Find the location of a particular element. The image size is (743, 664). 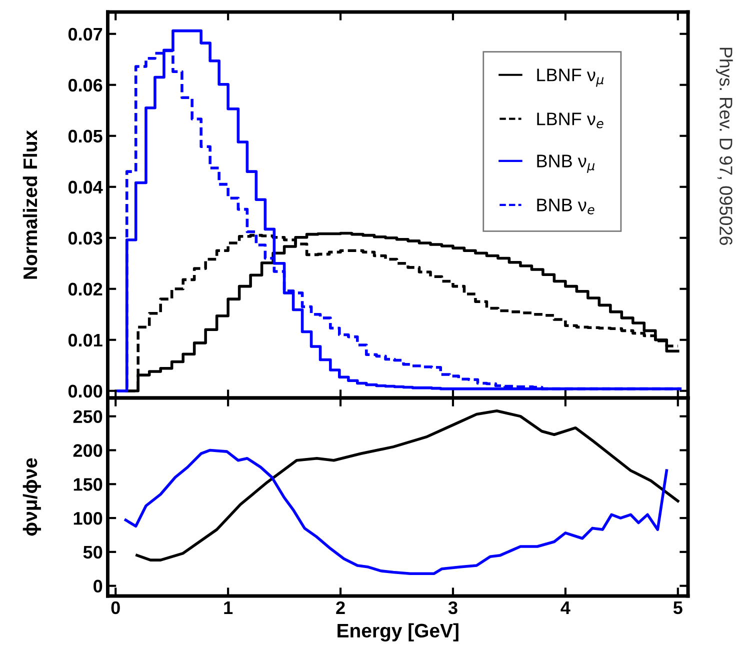

line-series is located at coordinates (396, 512).